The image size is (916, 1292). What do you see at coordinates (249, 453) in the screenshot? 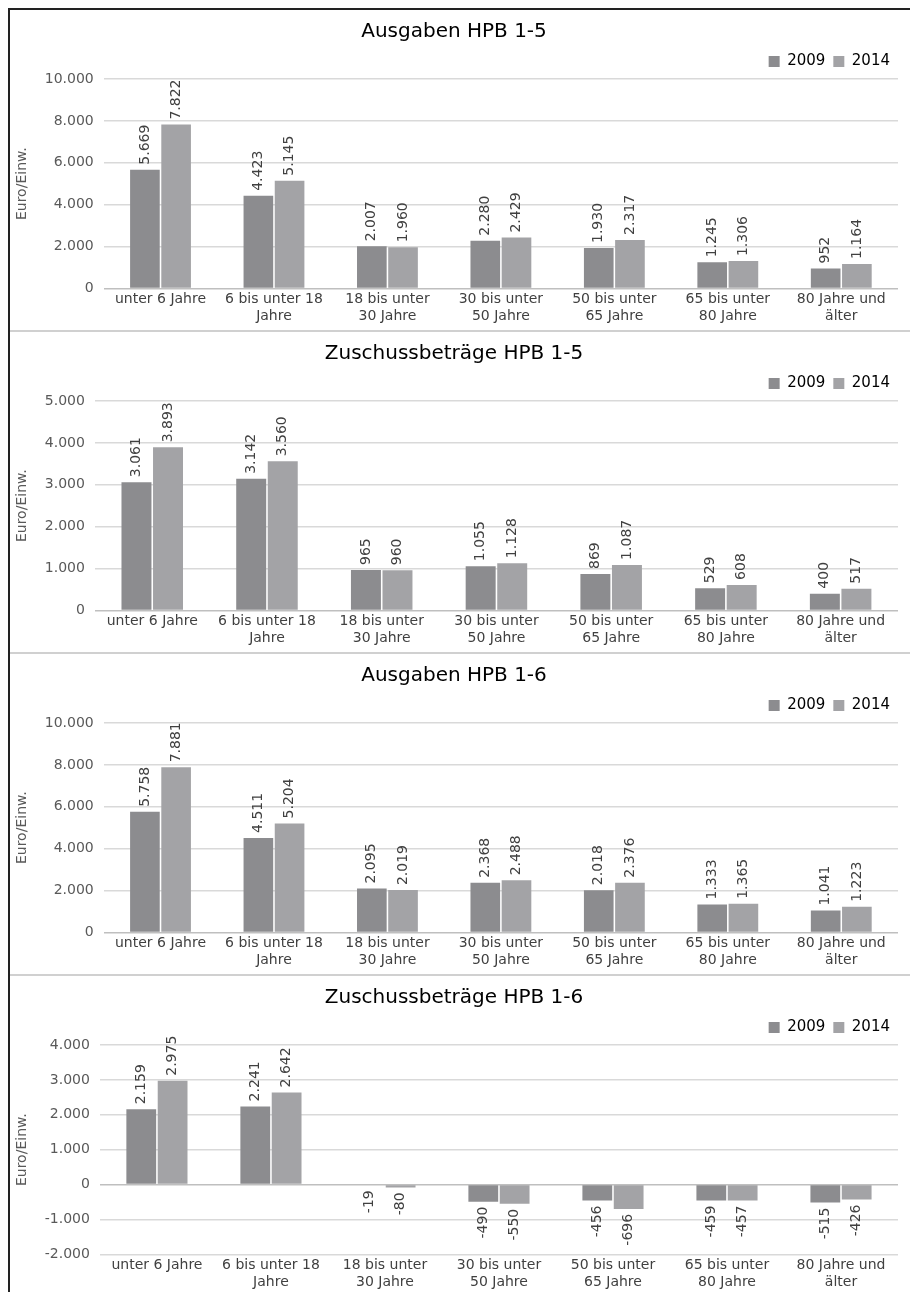
I see `data-label: 3.142` at bounding box center [249, 453].